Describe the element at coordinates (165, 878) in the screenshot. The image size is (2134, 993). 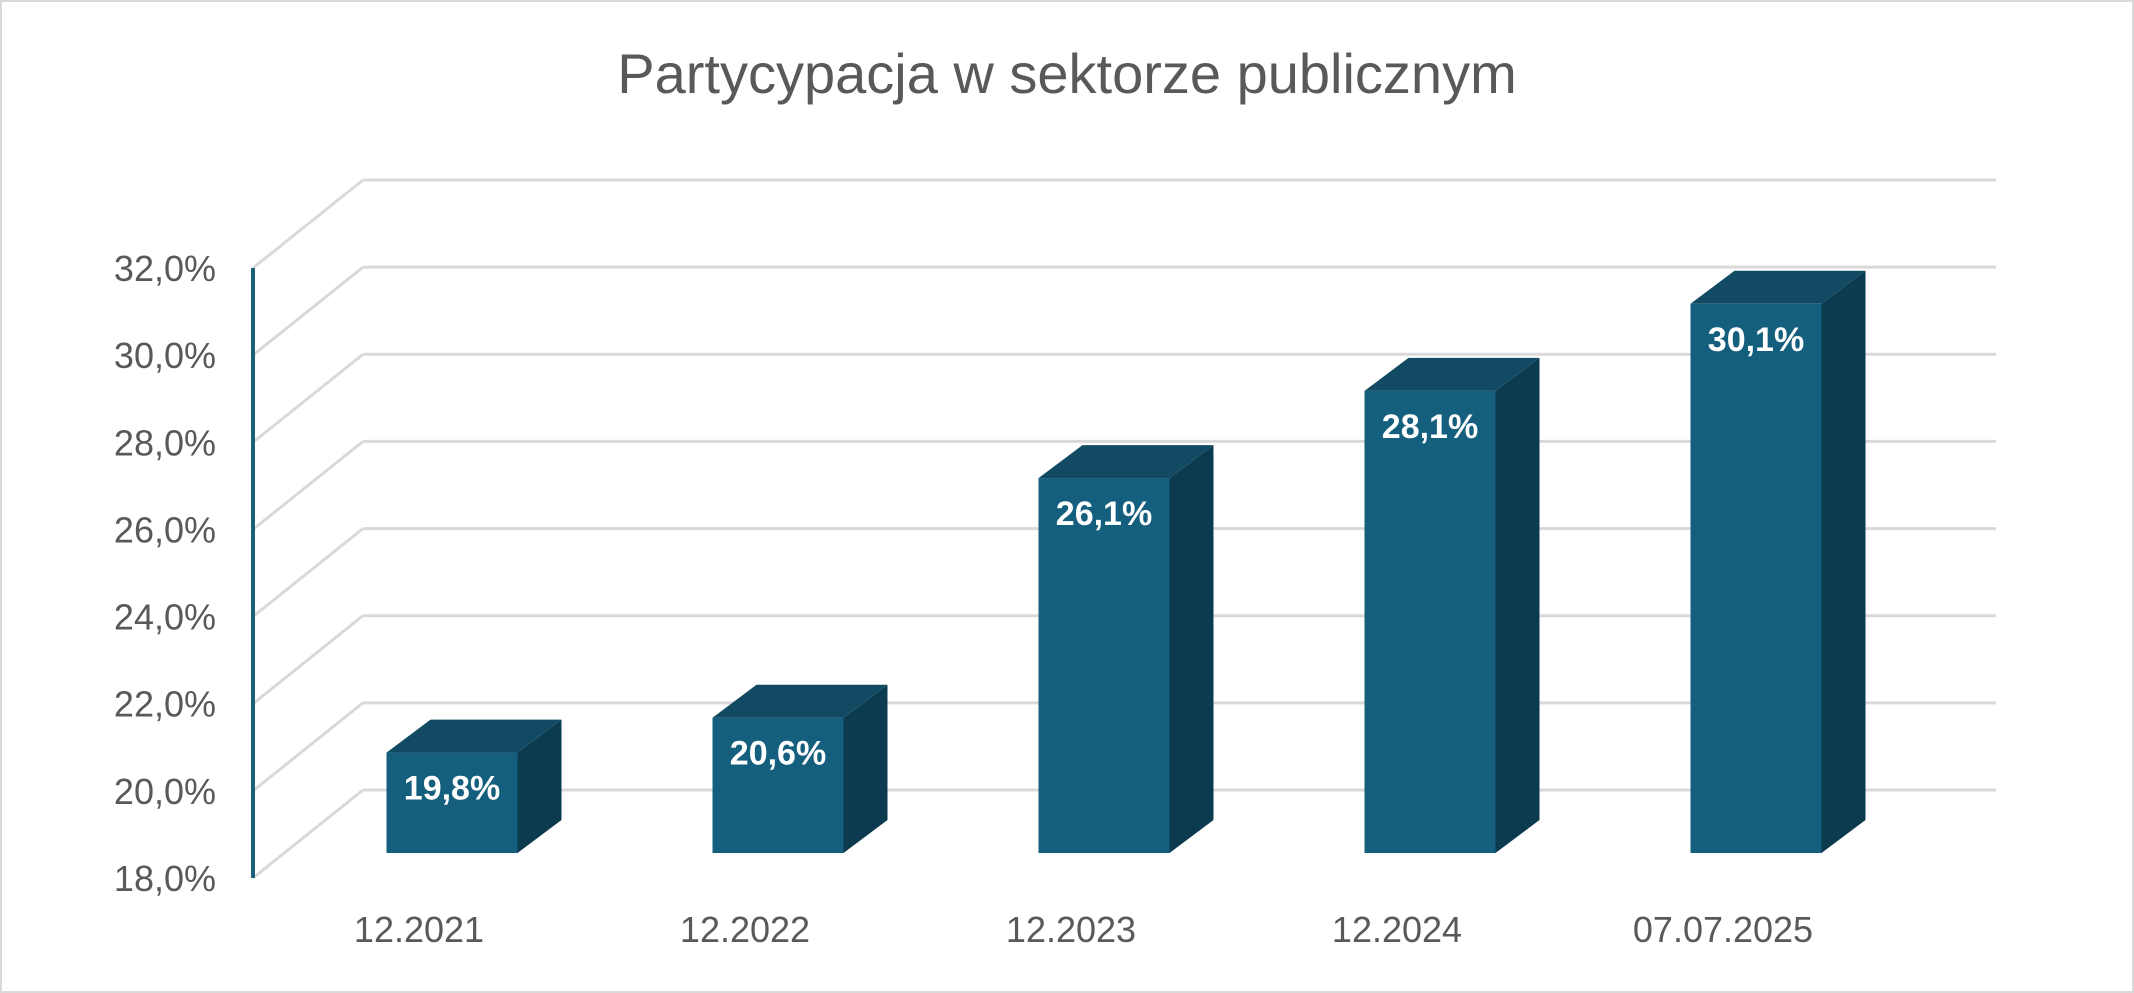
I see `y-tick-label: 18,0%` at that location.